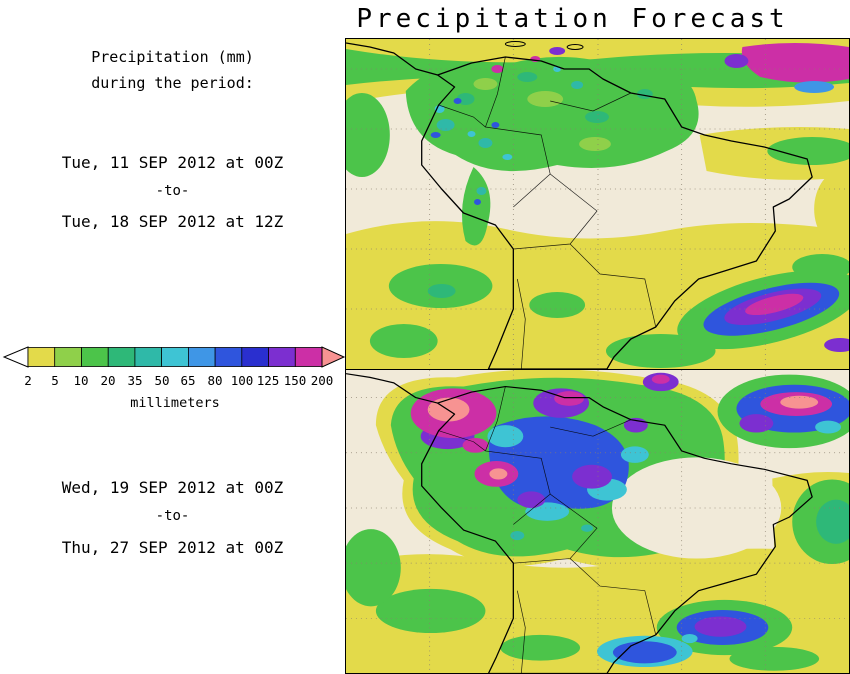 The image size is (850, 674). I want to click on legend-tick: 20, so click(108, 380).